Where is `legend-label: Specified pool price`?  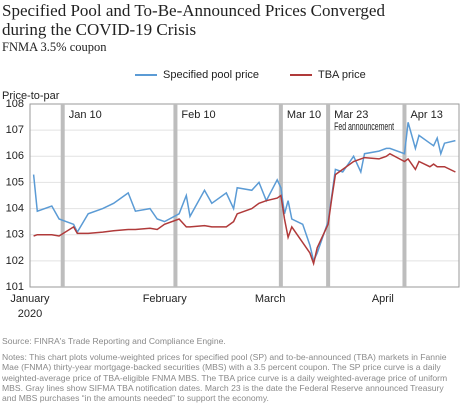
legend-label: Specified pool price is located at coordinates (211, 75).